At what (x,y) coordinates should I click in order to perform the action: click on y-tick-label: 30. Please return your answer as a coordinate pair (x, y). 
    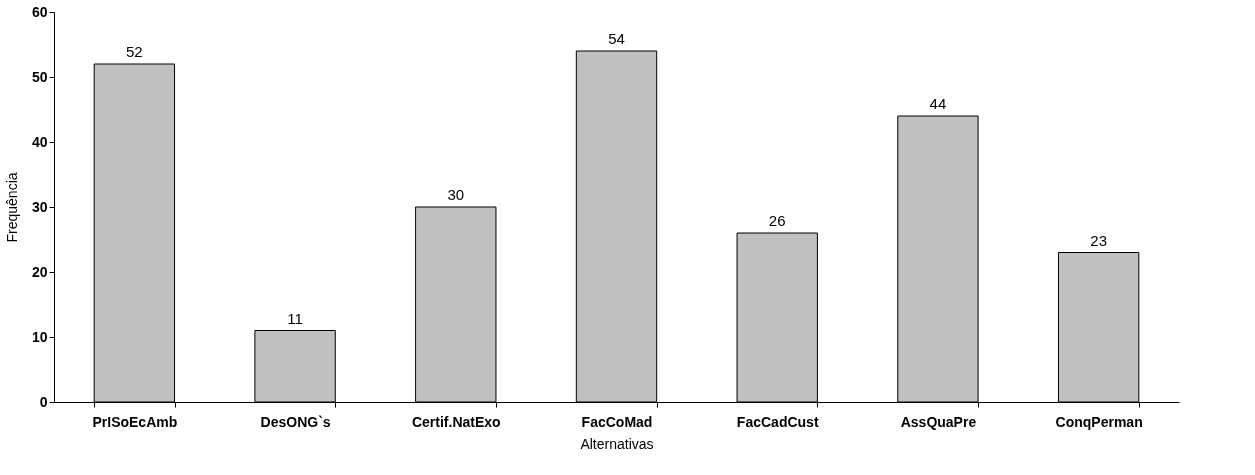
    Looking at the image, I should click on (39, 206).